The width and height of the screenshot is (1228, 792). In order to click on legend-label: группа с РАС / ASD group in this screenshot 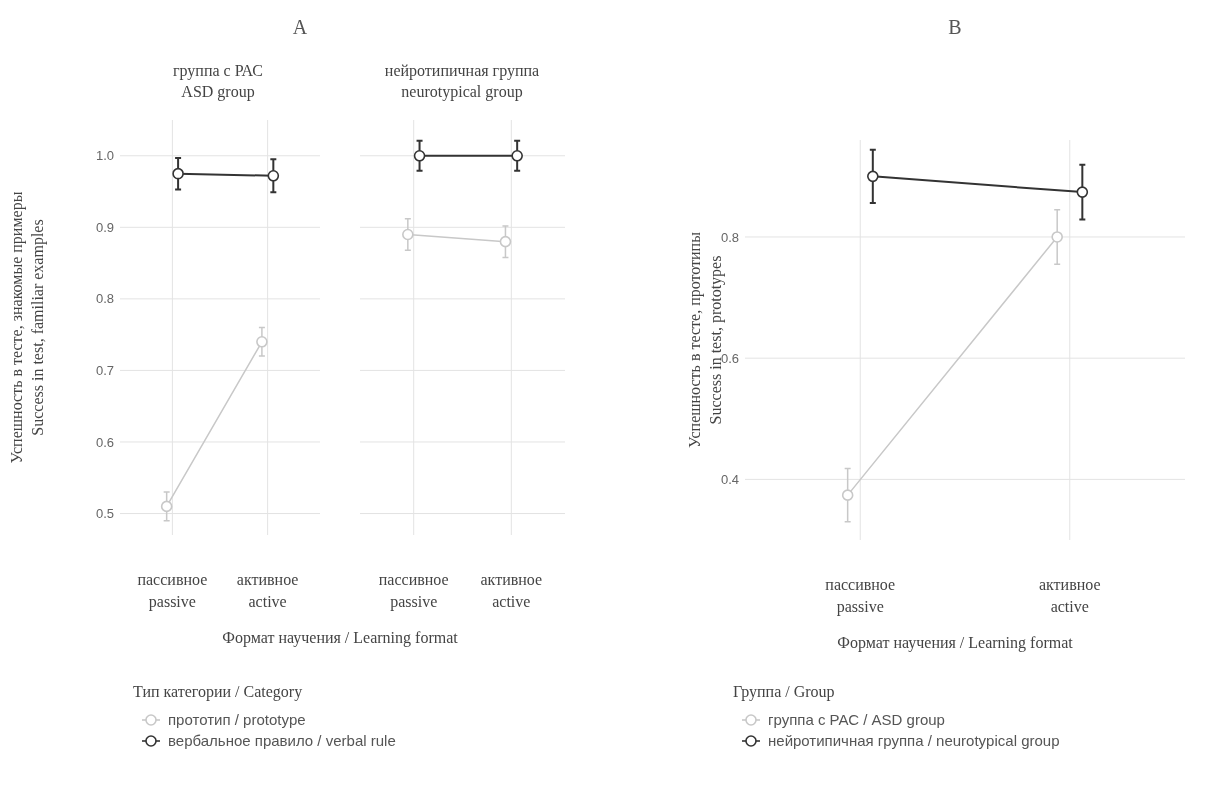, I will do `click(856, 720)`.